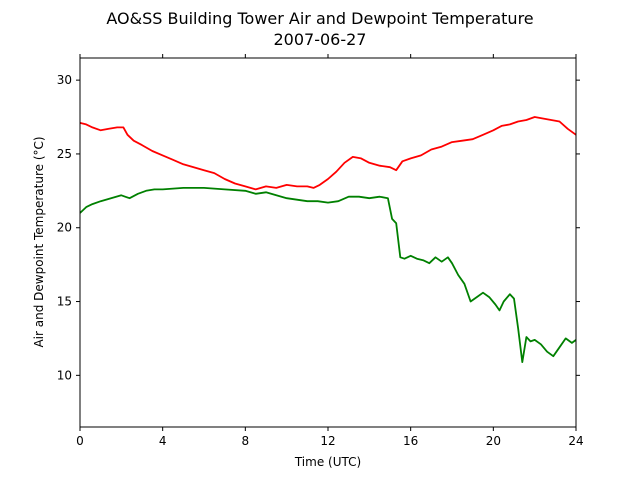 This screenshot has width=640, height=480. I want to click on x-tick-label: 8, so click(246, 441).